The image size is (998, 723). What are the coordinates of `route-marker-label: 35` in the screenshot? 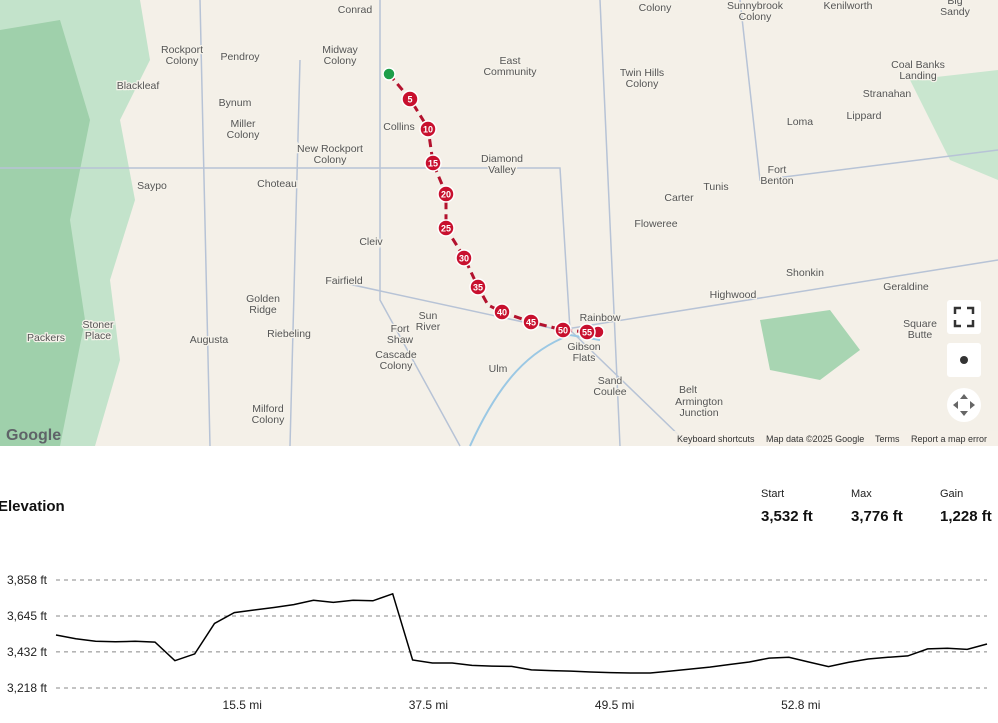 It's located at (478, 288).